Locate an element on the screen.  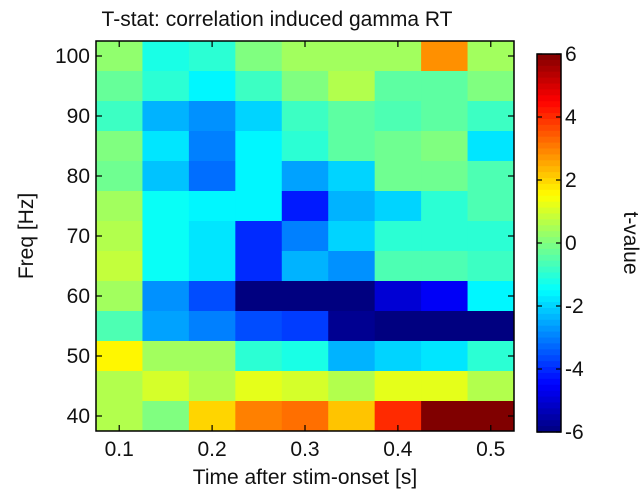
y-tick-label: 50 is located at coordinates (78, 356).